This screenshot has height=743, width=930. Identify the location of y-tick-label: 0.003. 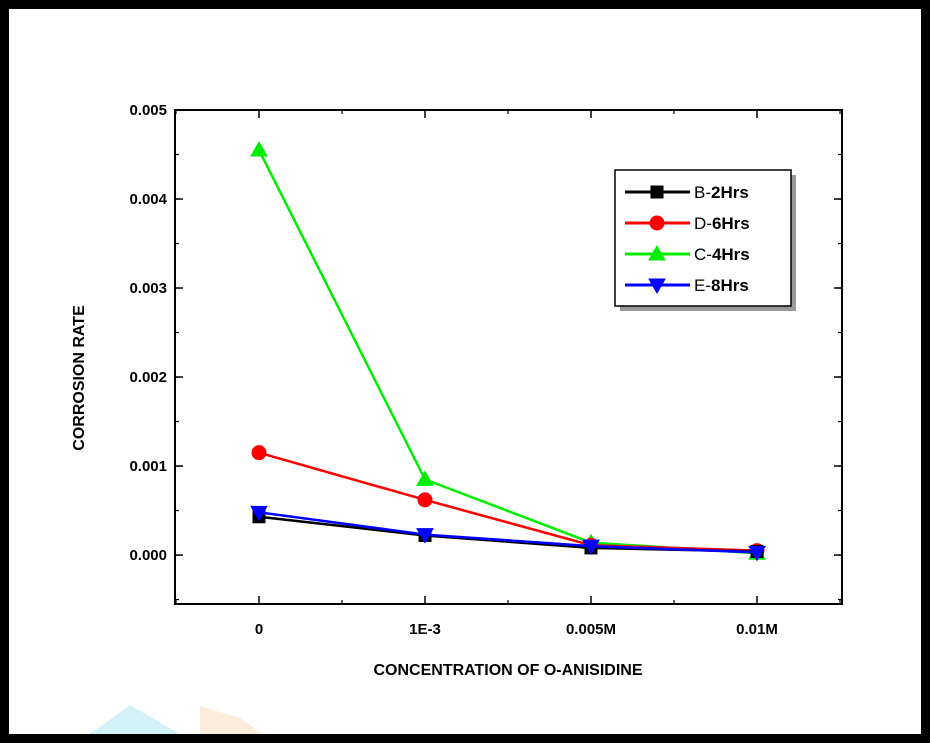
(148, 288).